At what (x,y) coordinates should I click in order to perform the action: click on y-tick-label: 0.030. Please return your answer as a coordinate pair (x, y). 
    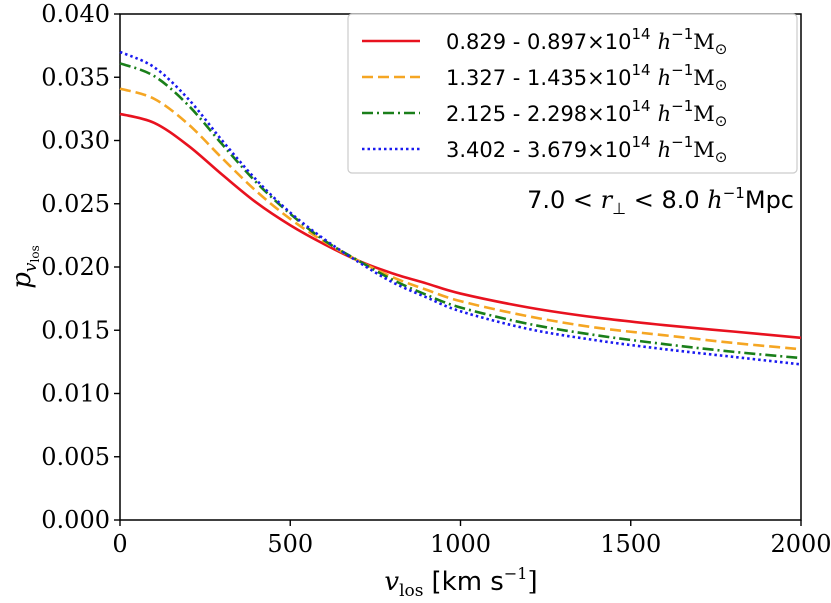
    Looking at the image, I should click on (75, 141).